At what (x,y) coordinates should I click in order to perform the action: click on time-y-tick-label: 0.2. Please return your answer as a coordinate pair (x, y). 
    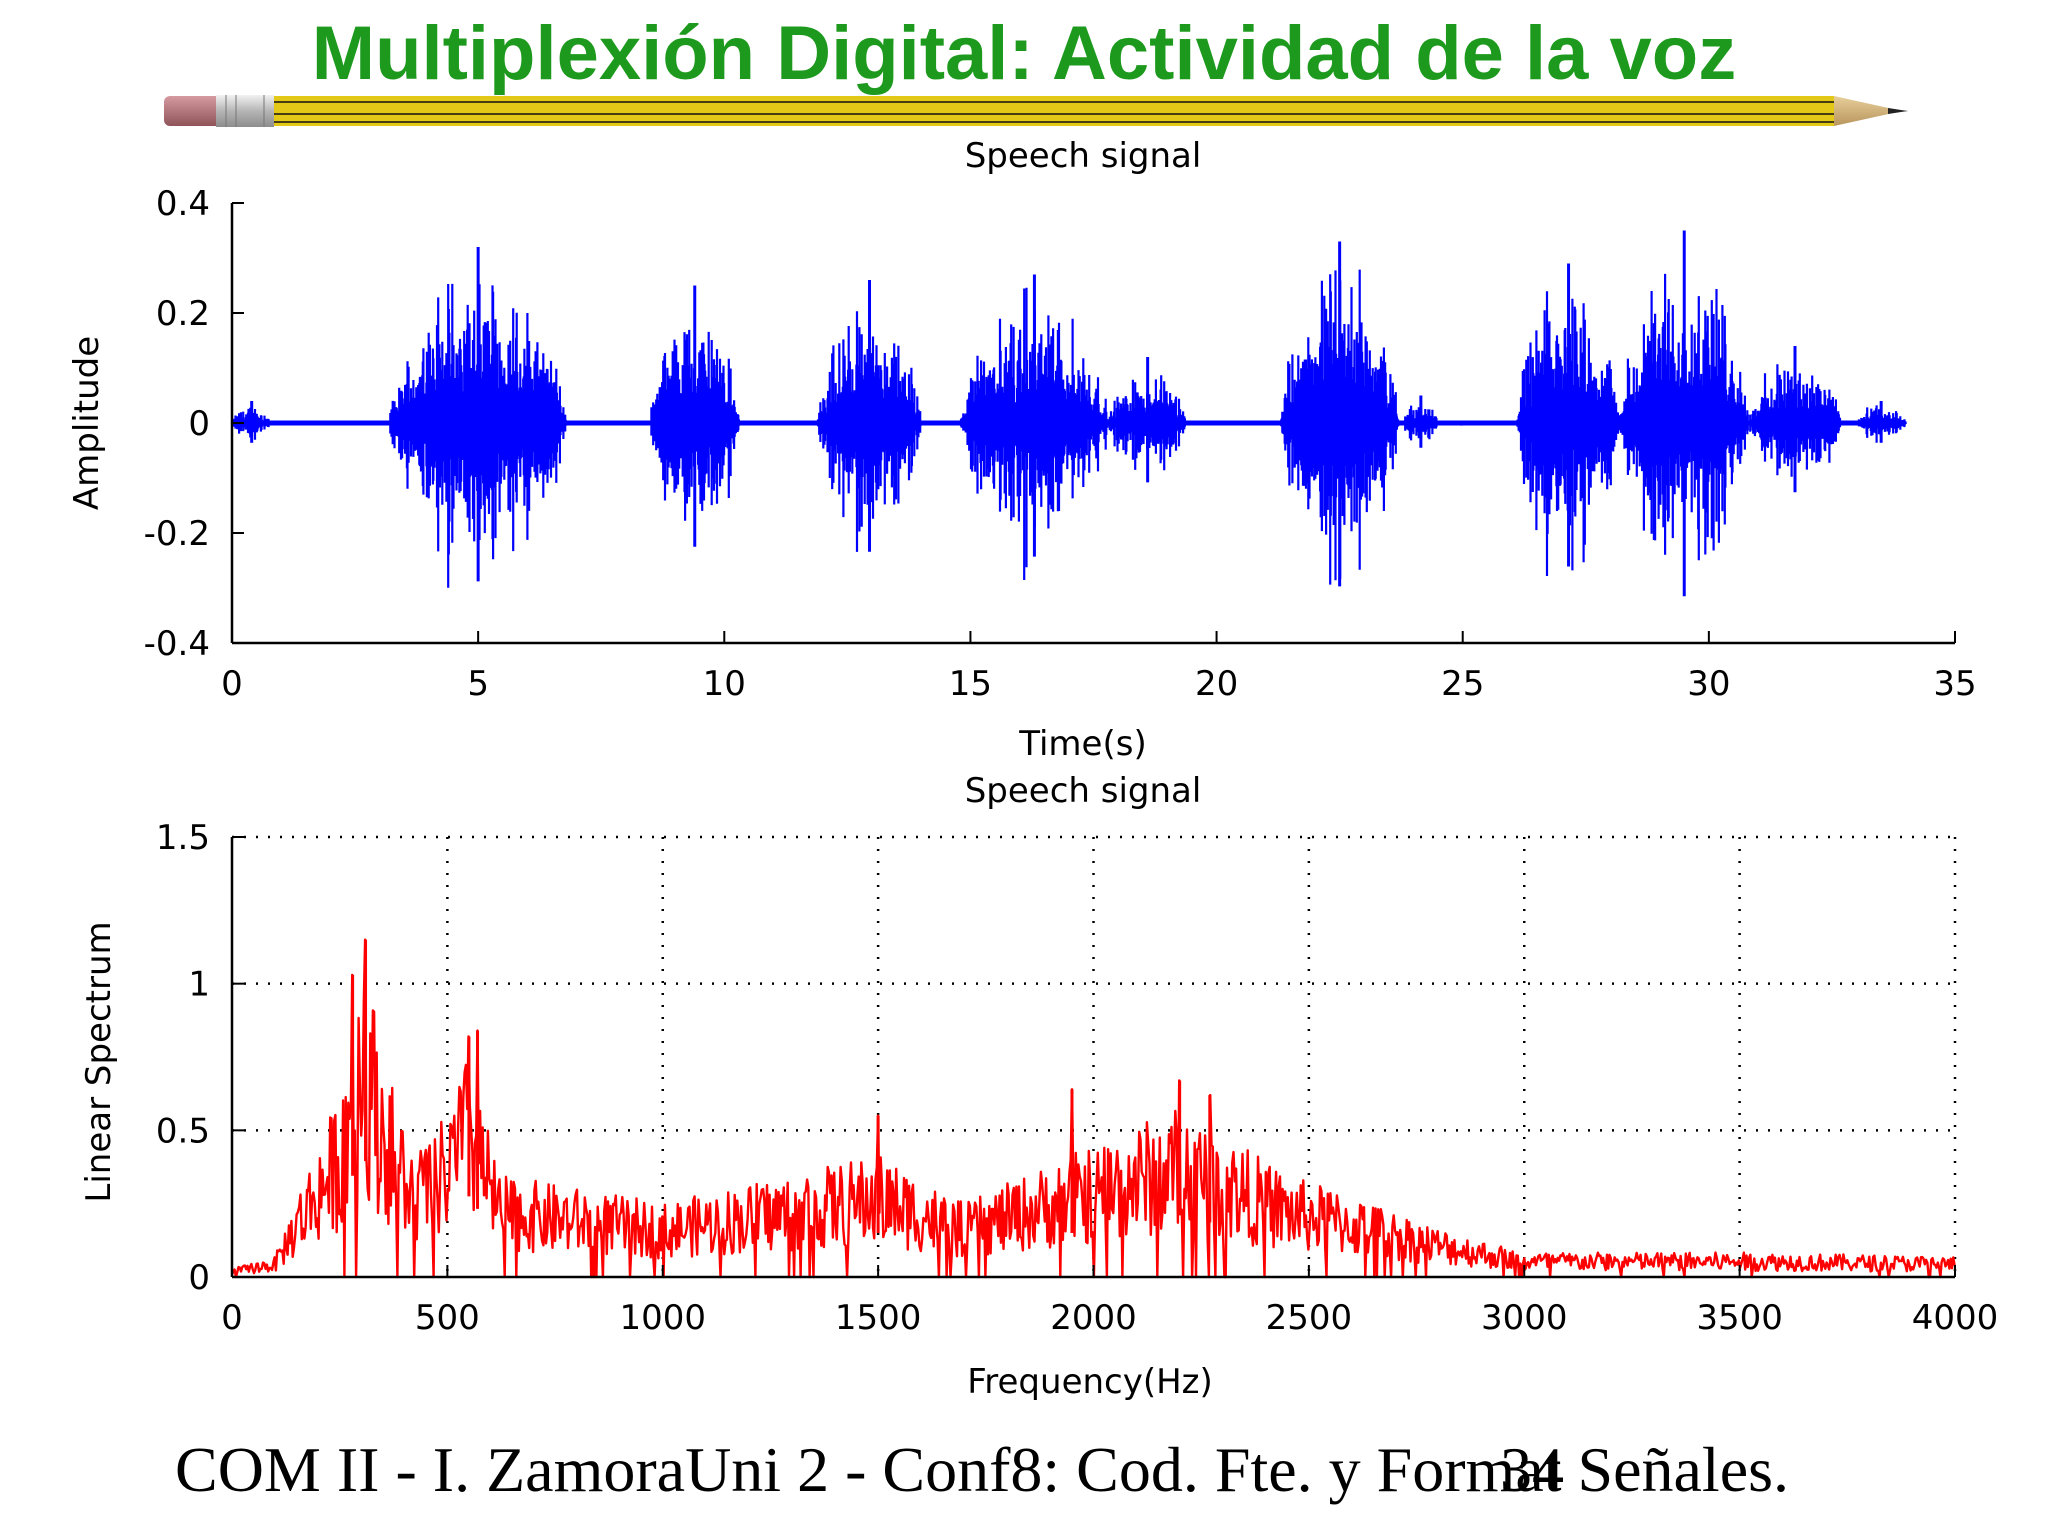
    Looking at the image, I should click on (183, 314).